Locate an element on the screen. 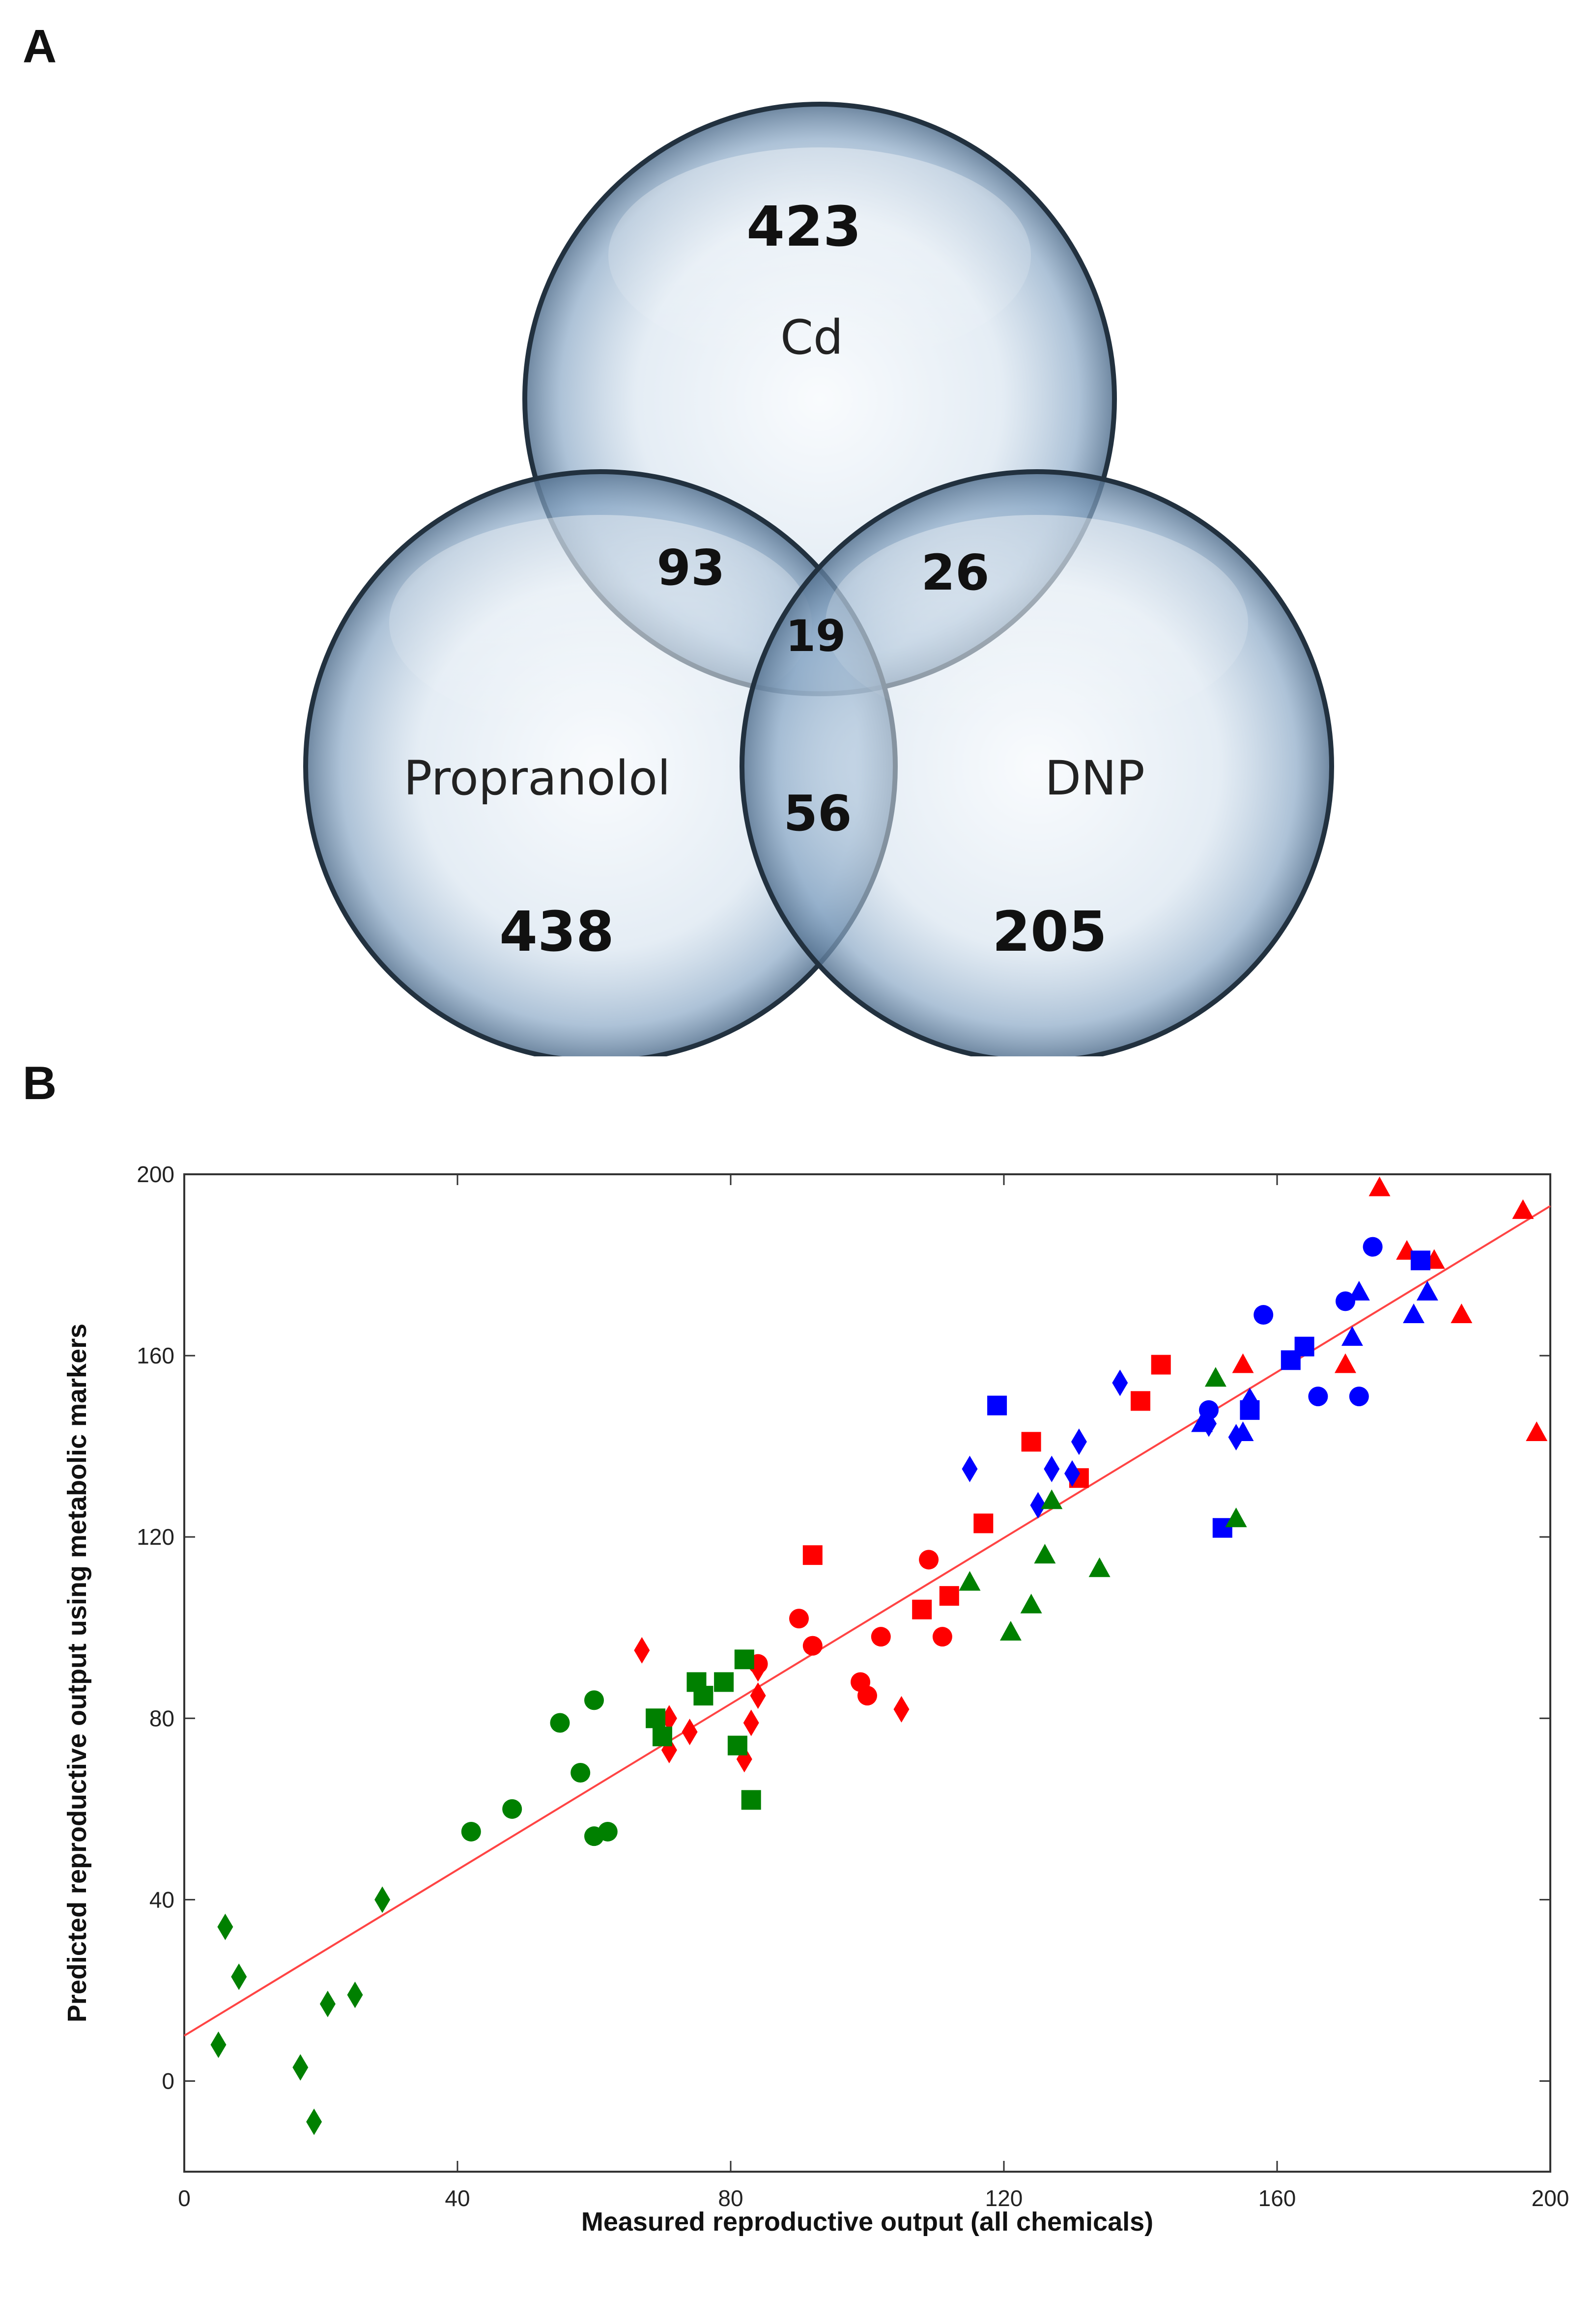  count-all-three: 19 is located at coordinates (816, 636).